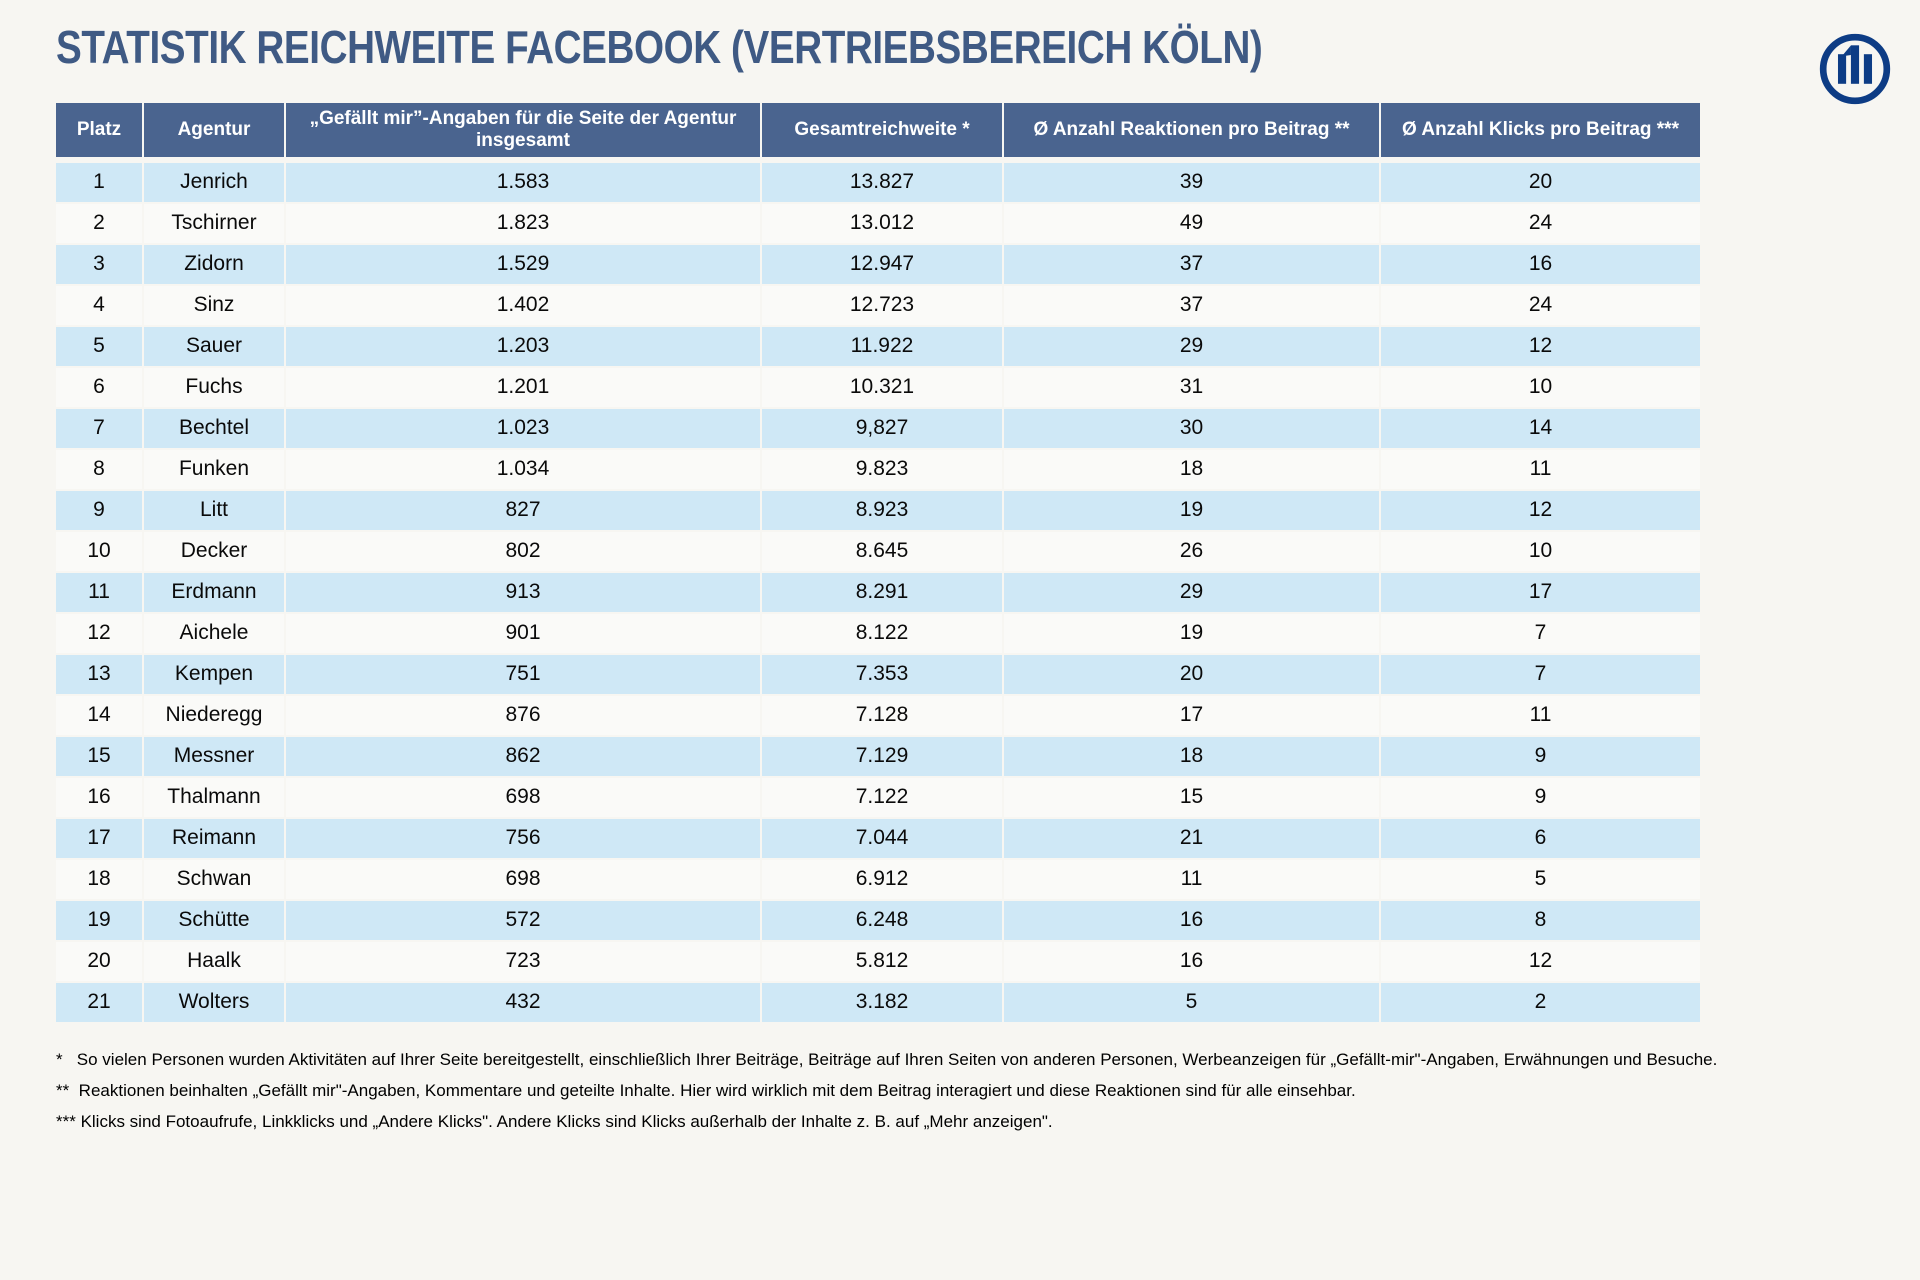 The image size is (1920, 1280). Describe the element at coordinates (99, 674) in the screenshot. I see `table-cell: 13` at that location.